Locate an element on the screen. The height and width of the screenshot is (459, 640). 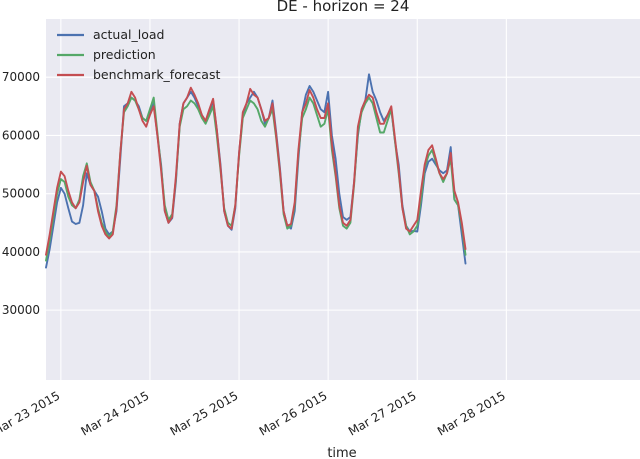
legend: actual_load prediction benchmark_forecast is located at coordinates (138, 54).